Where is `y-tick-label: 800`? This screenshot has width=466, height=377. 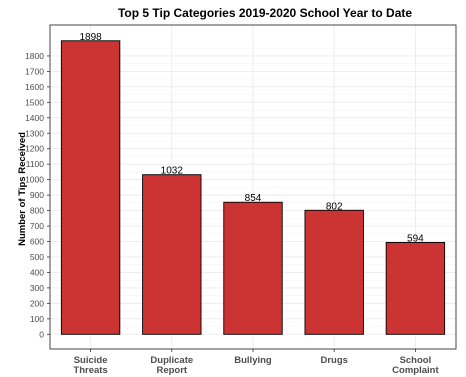
y-tick-label: 800 is located at coordinates (37, 211).